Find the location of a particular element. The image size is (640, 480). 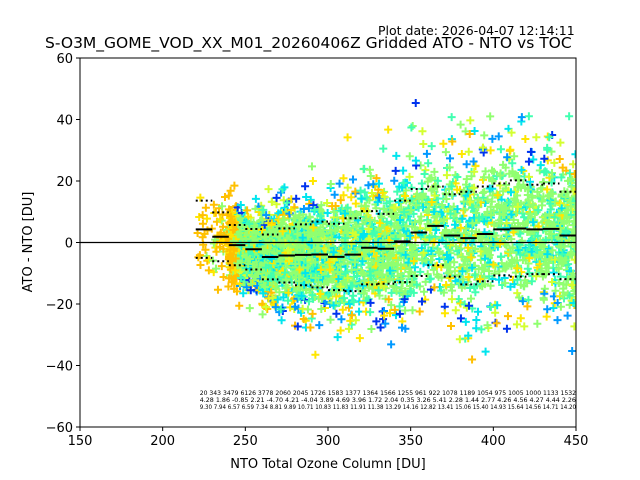

y-tick-label: 0 is located at coordinates (69, 244).